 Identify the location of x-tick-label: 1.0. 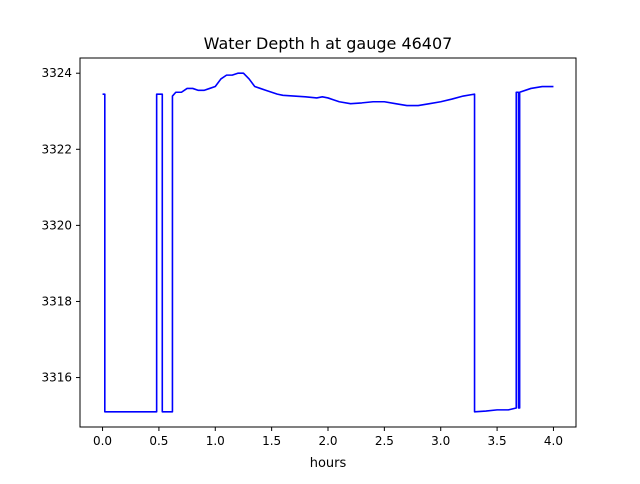
(215, 441).